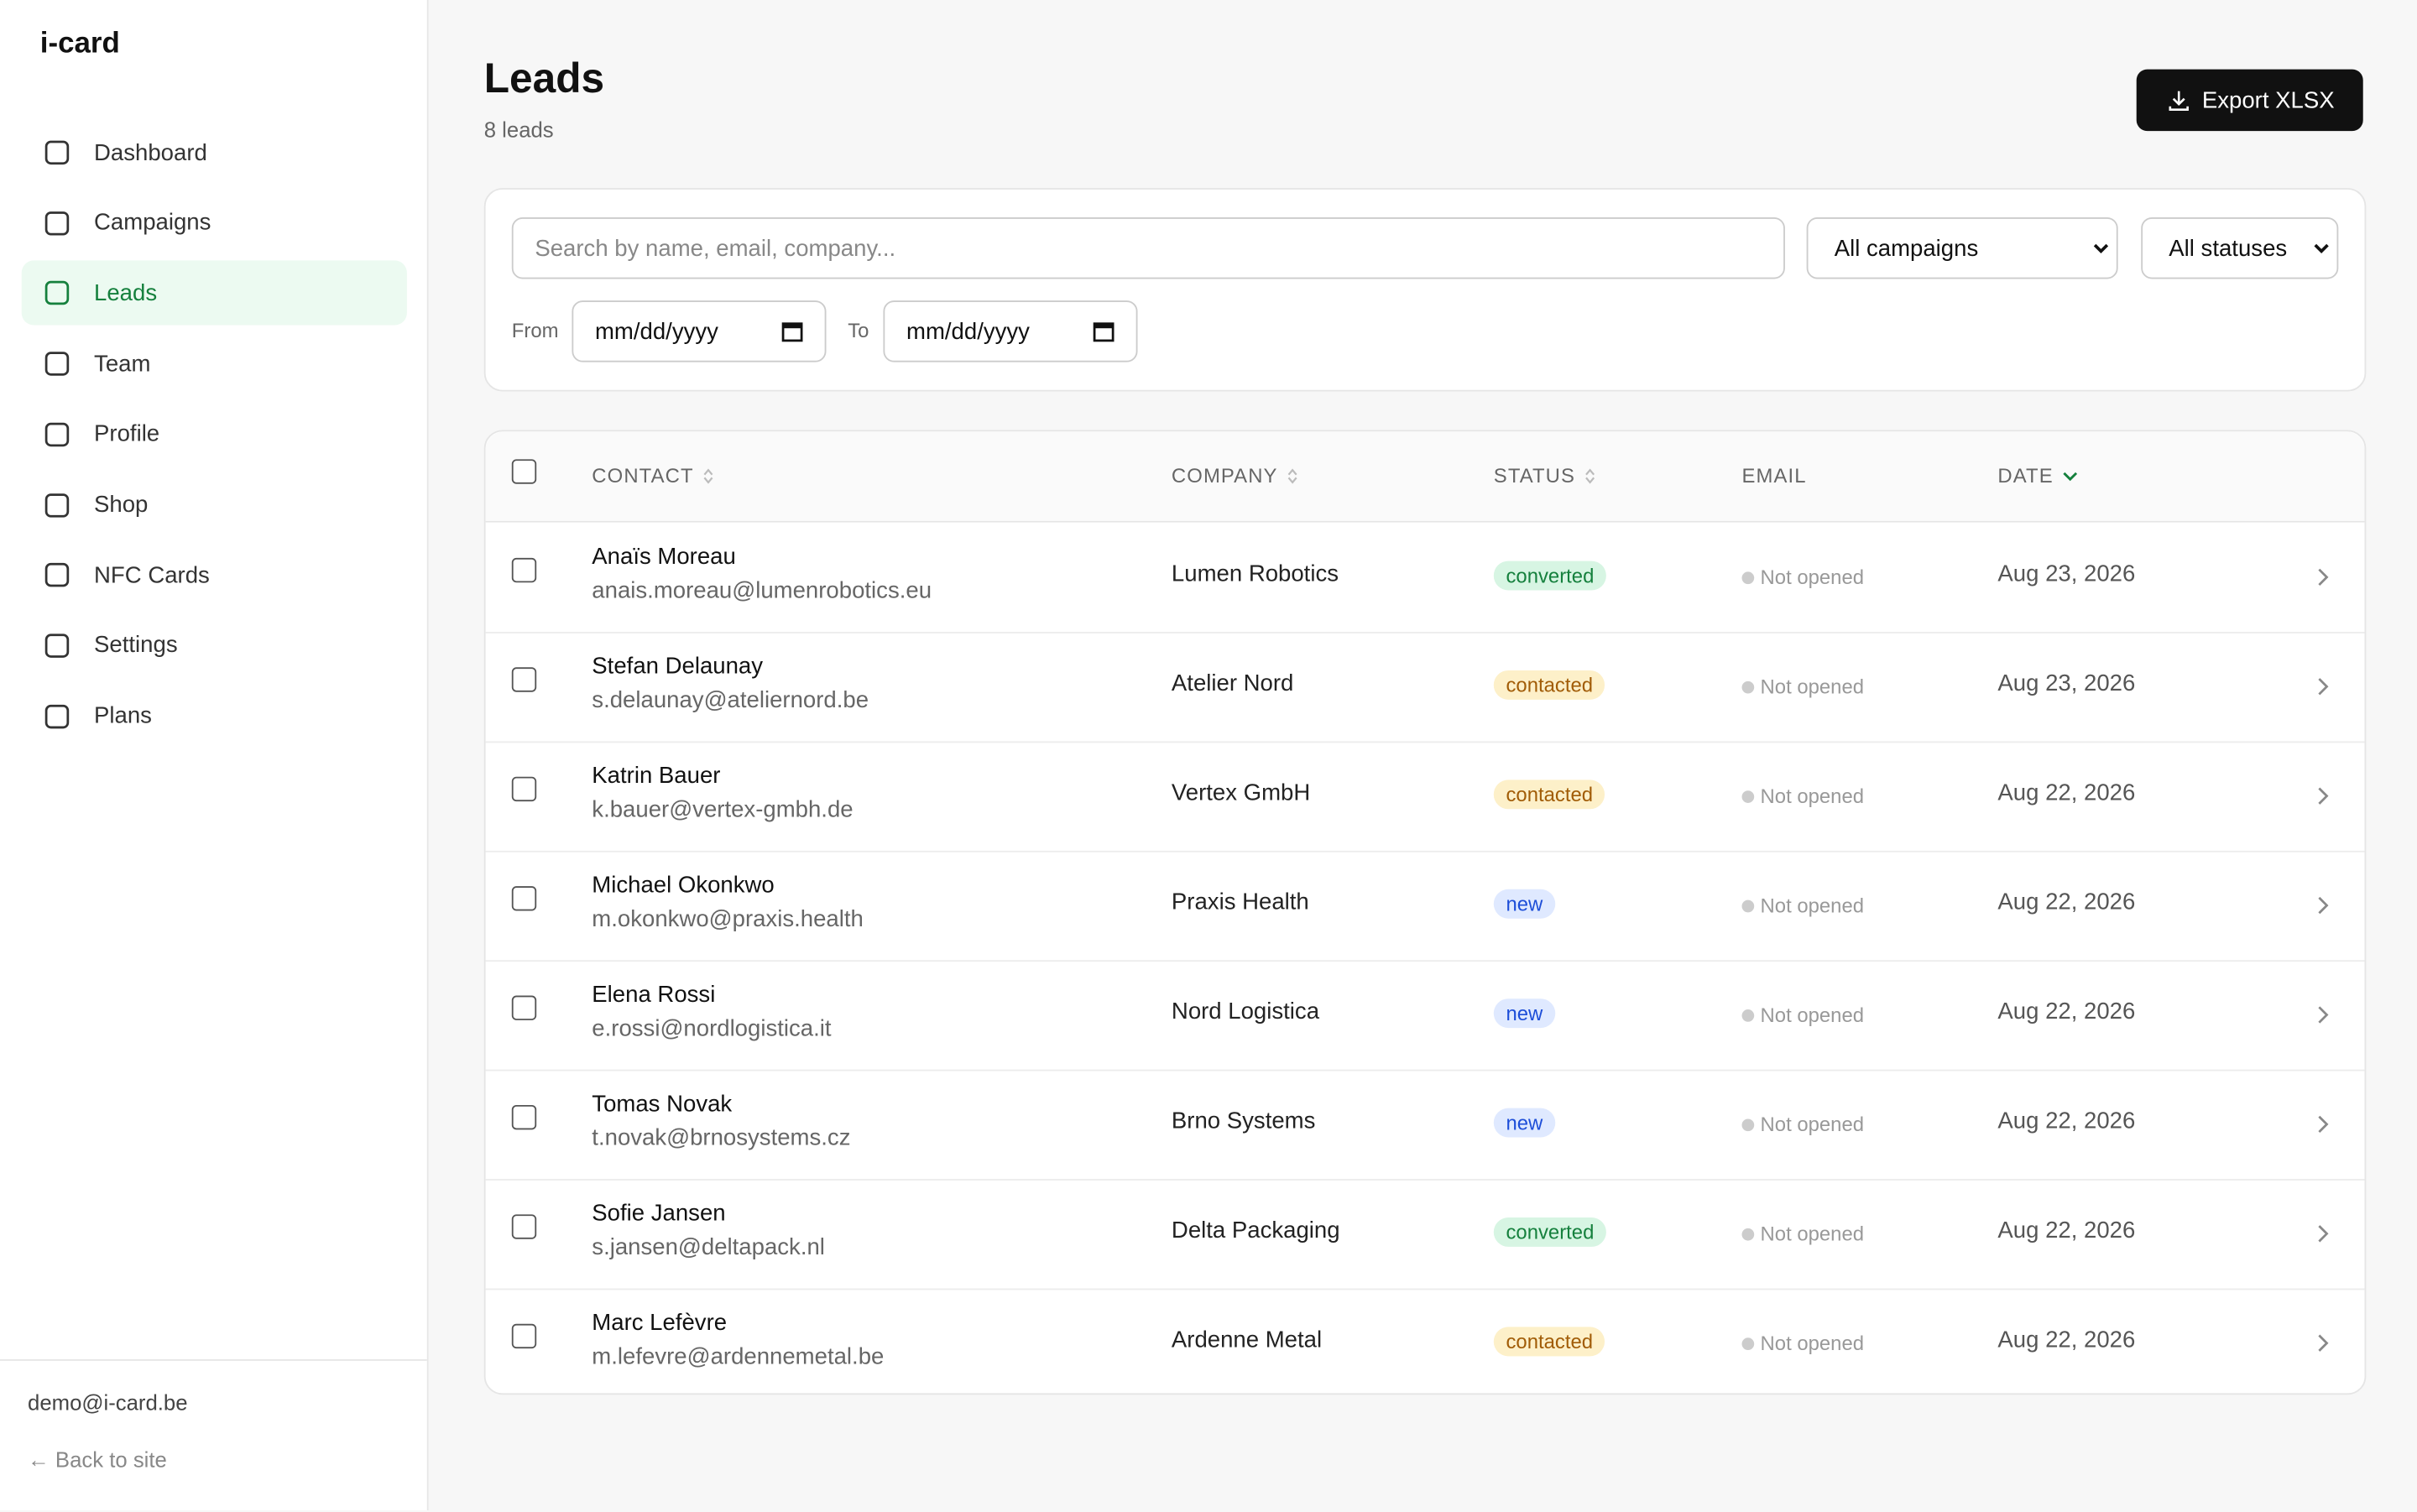 The image size is (2417, 1512). I want to click on back-link: ← Back to site, so click(97, 1460).